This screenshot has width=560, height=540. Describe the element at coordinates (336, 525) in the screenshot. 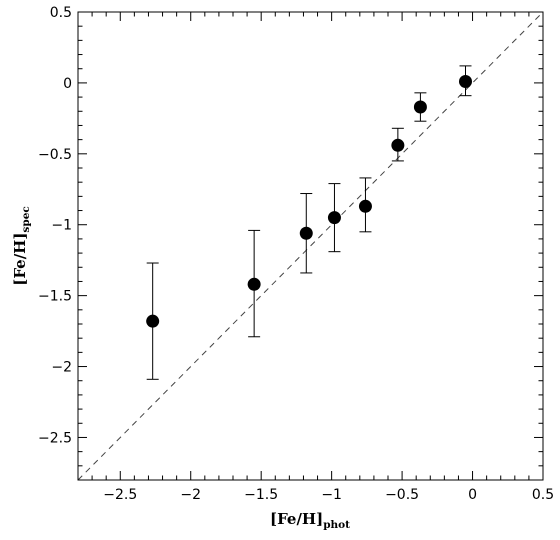

I see `x-axis-title-subscript: phot` at that location.